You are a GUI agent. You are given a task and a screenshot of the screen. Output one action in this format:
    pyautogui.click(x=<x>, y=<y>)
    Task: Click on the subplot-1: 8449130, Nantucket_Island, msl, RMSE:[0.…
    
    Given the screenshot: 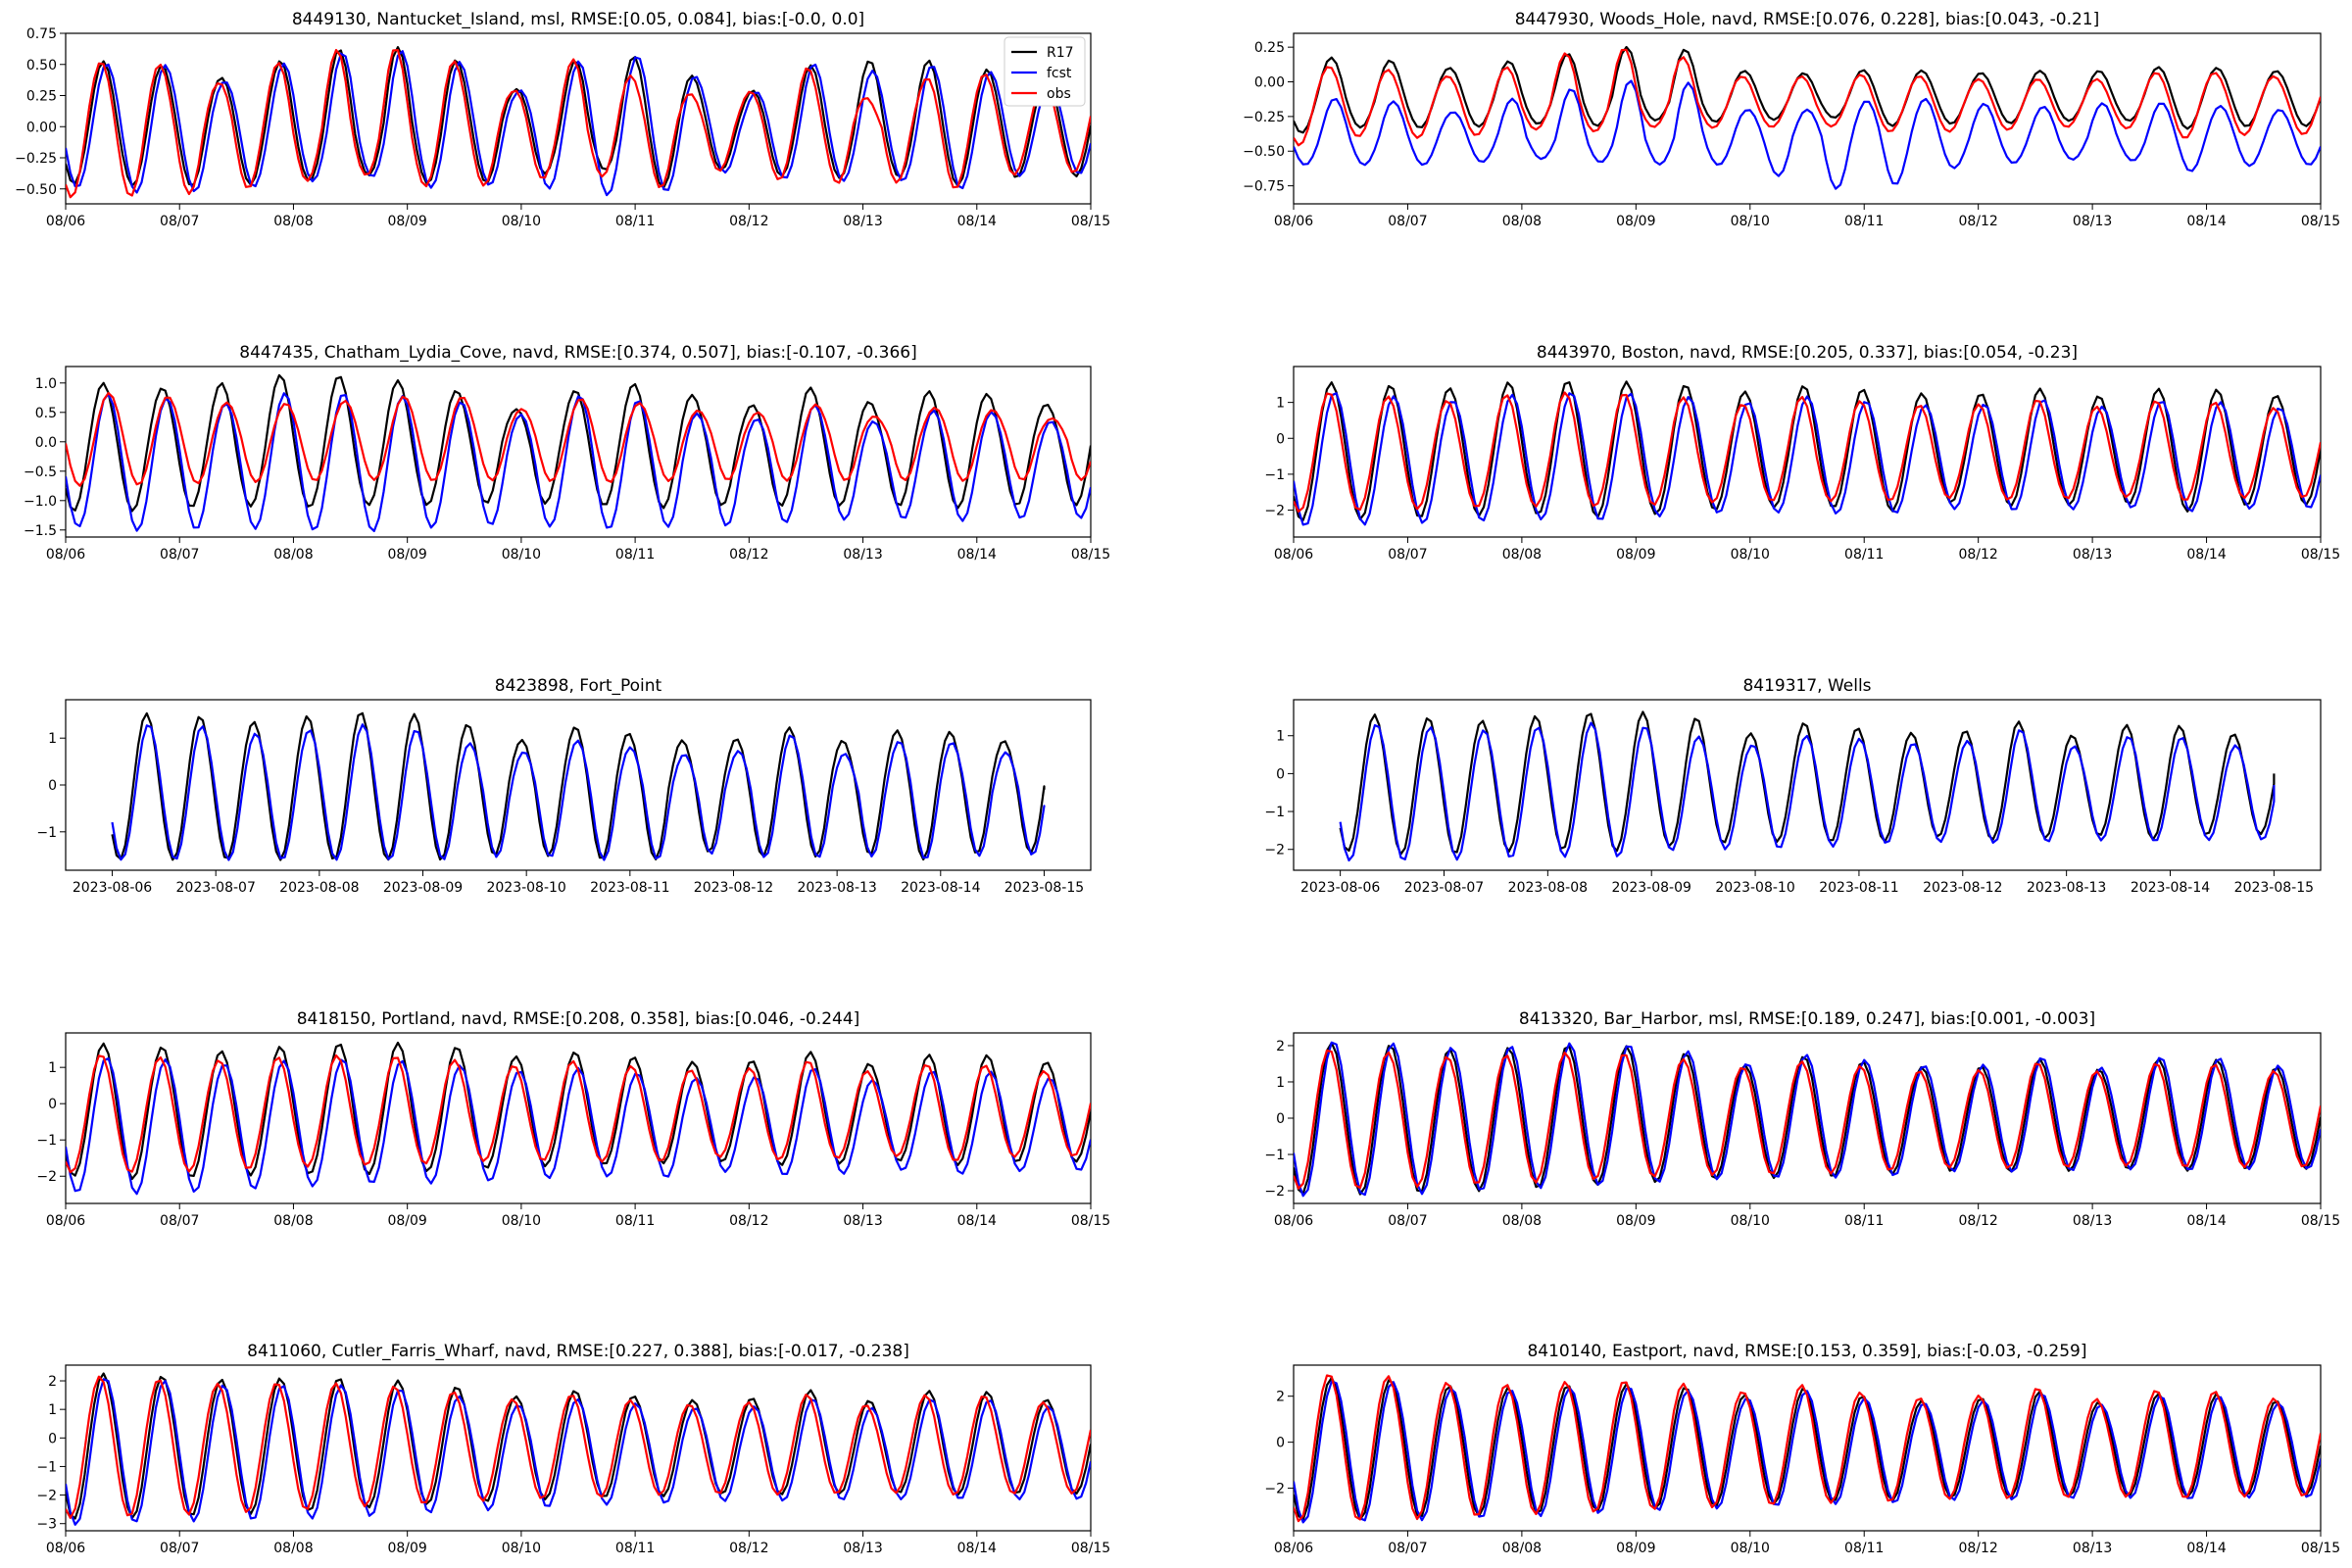 What is the action you would take?
    pyautogui.click(x=562, y=119)
    